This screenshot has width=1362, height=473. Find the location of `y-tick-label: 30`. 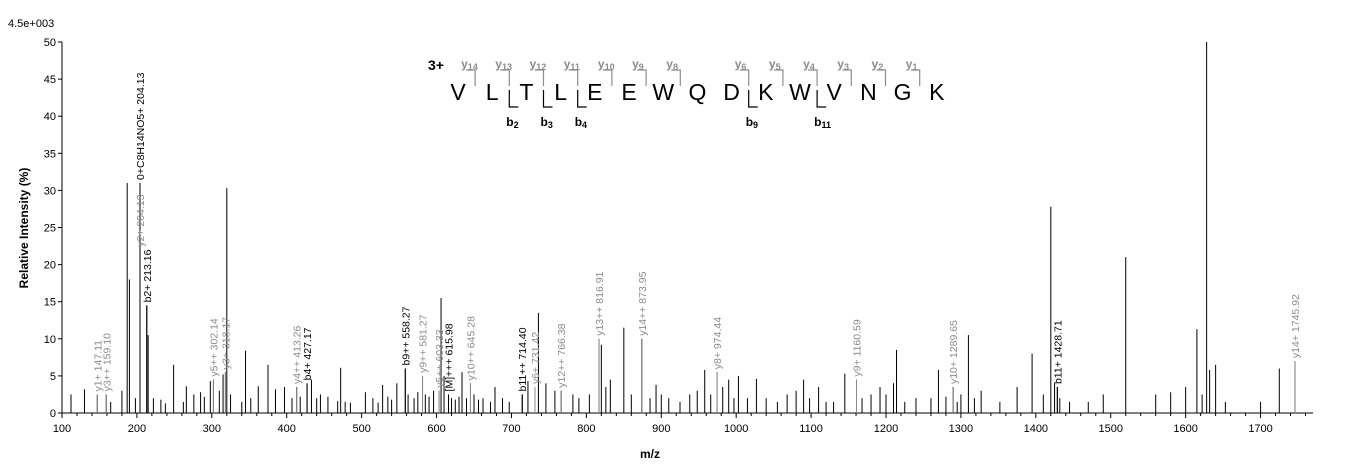

y-tick-label: 30 is located at coordinates (50, 191).